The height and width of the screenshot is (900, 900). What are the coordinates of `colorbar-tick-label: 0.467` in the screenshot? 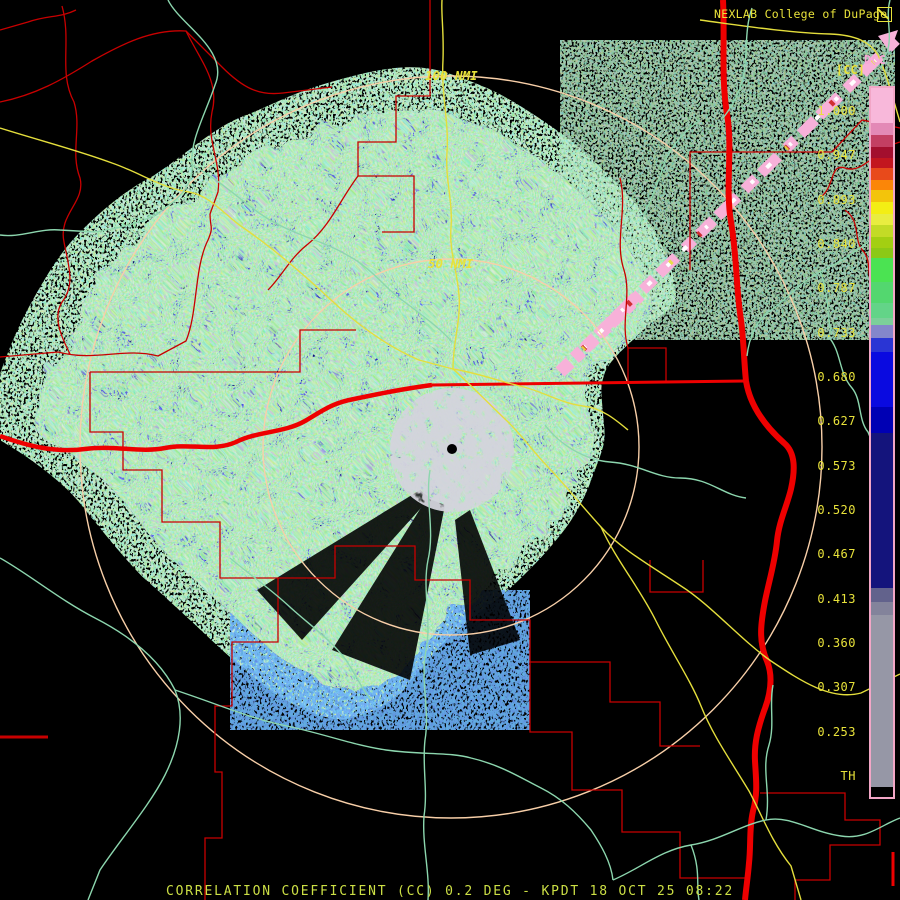 It's located at (836, 554).